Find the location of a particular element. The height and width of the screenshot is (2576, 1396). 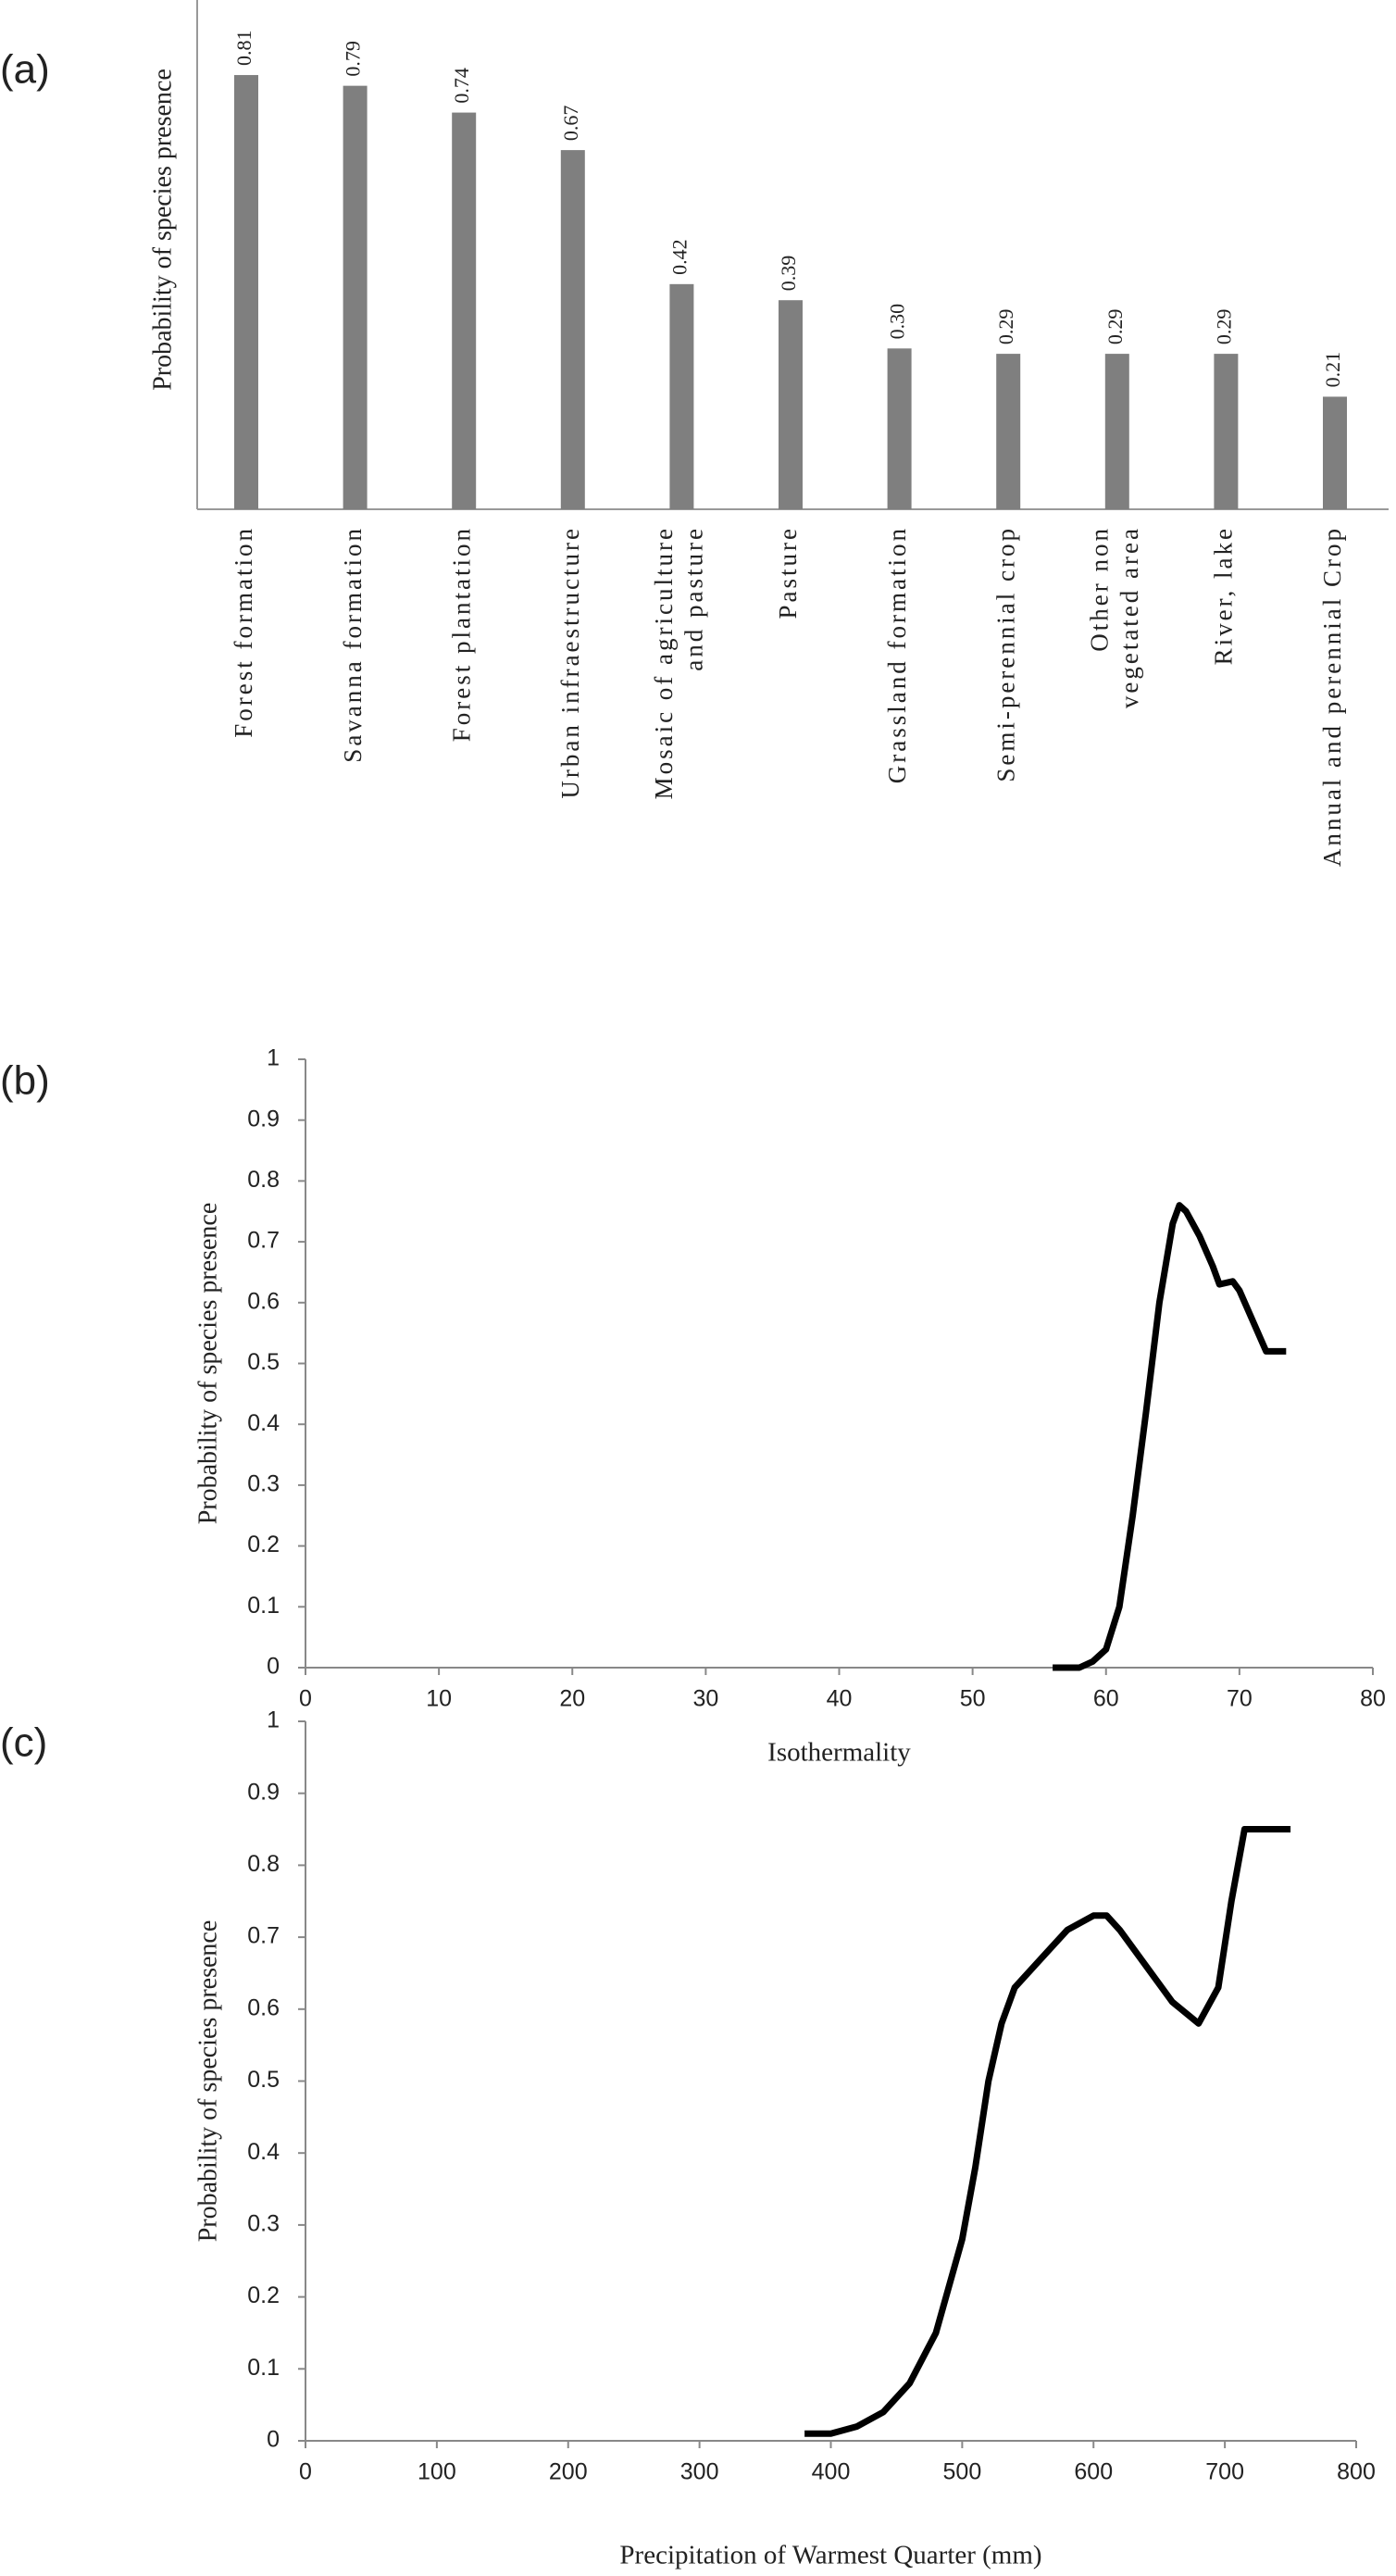

x-tick-label: 700 is located at coordinates (1224, 2472).